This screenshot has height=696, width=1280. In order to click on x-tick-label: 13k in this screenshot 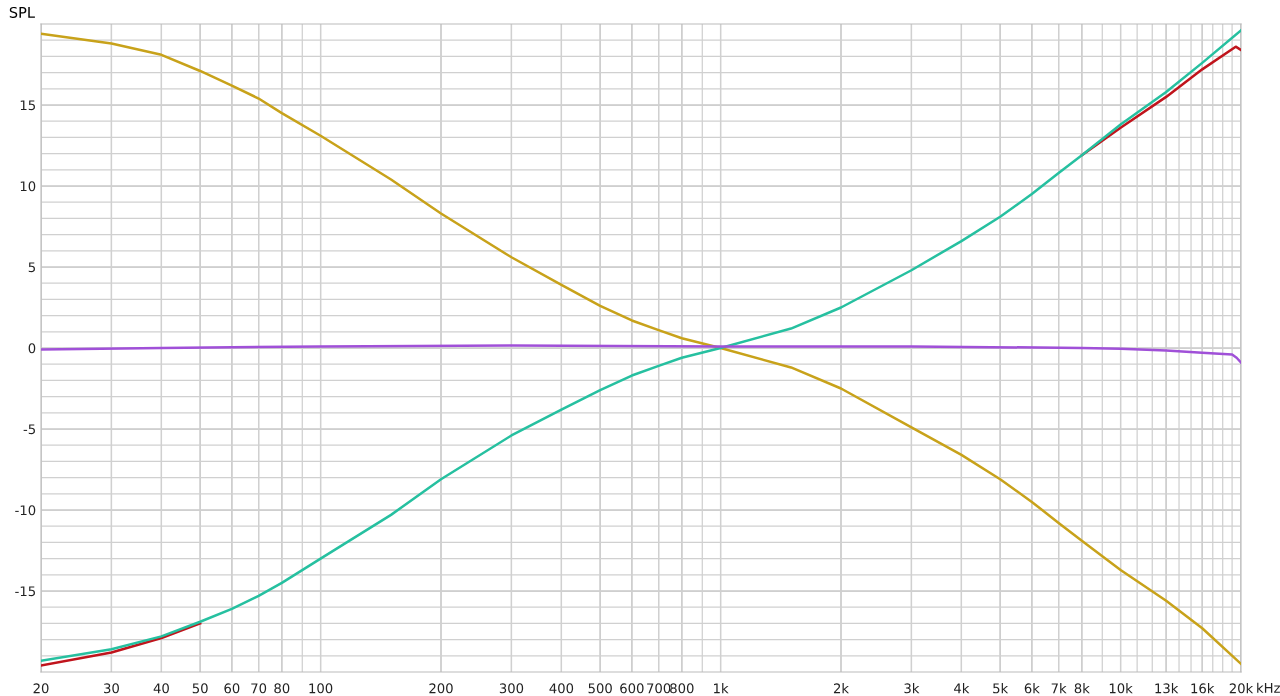, I will do `click(1167, 688)`.